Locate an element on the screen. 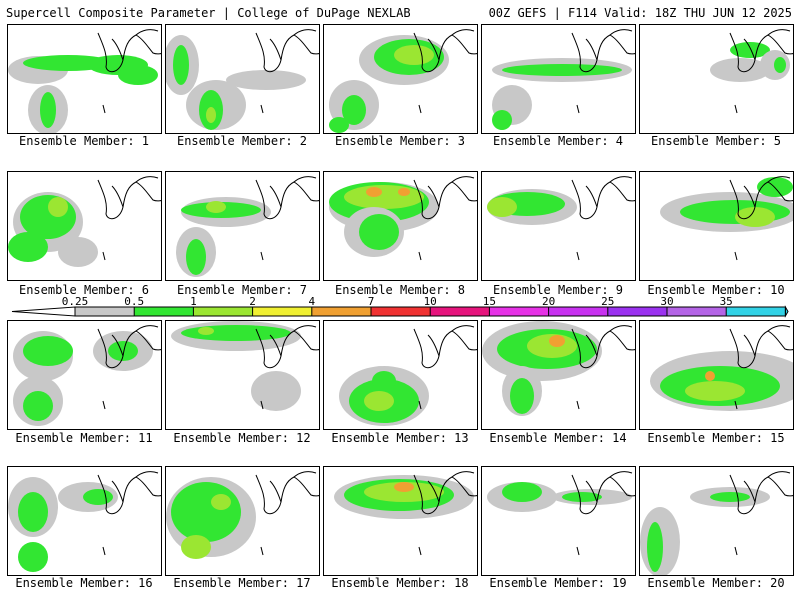  colorbar-tick-label: 20 is located at coordinates (548, 302).